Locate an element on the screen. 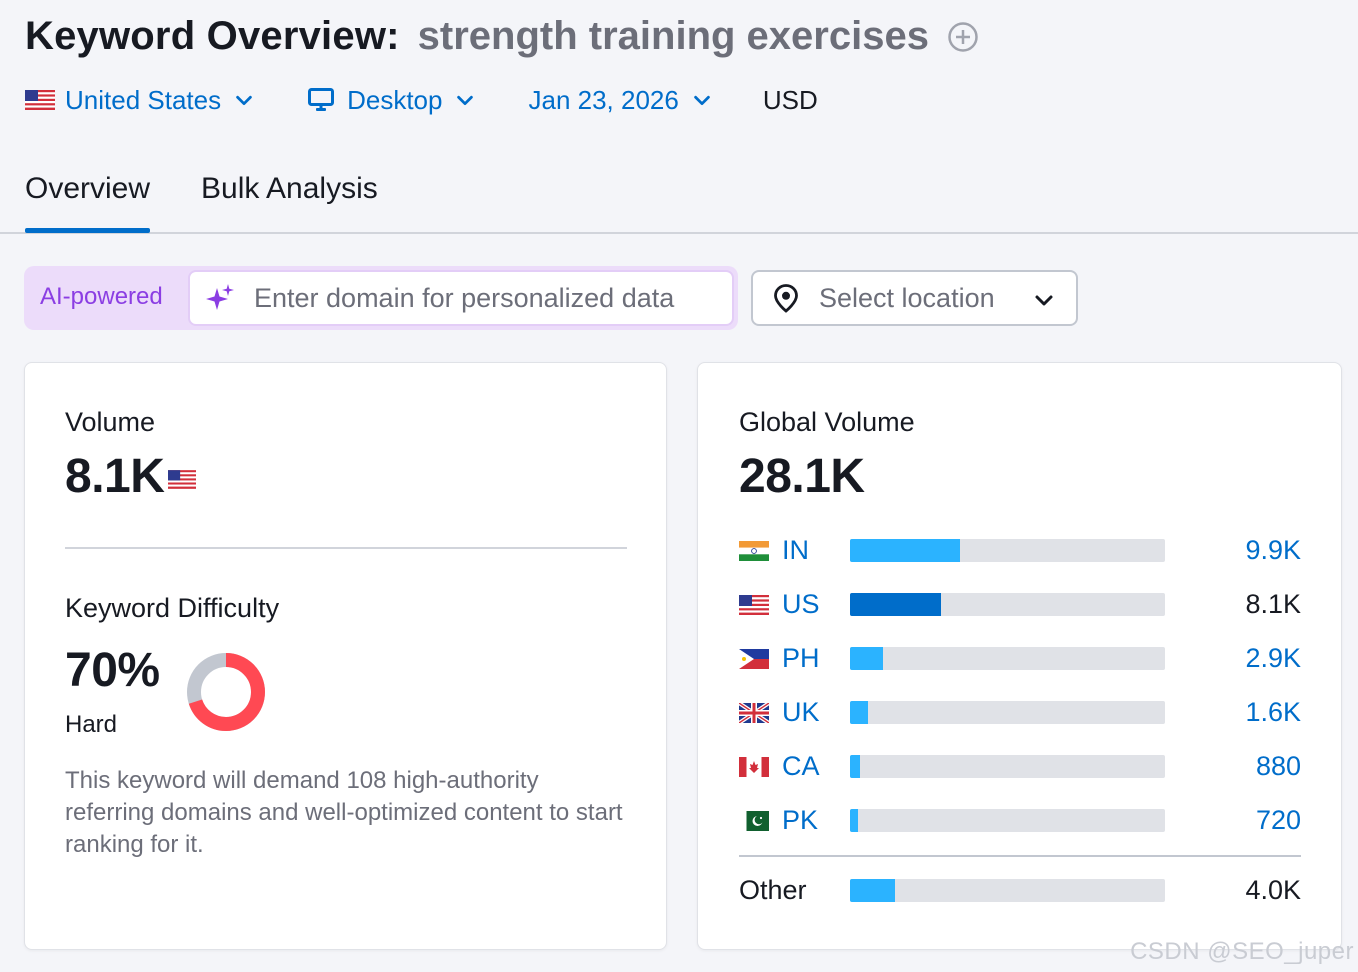  pakistan-flag-icon is located at coordinates (754, 821).